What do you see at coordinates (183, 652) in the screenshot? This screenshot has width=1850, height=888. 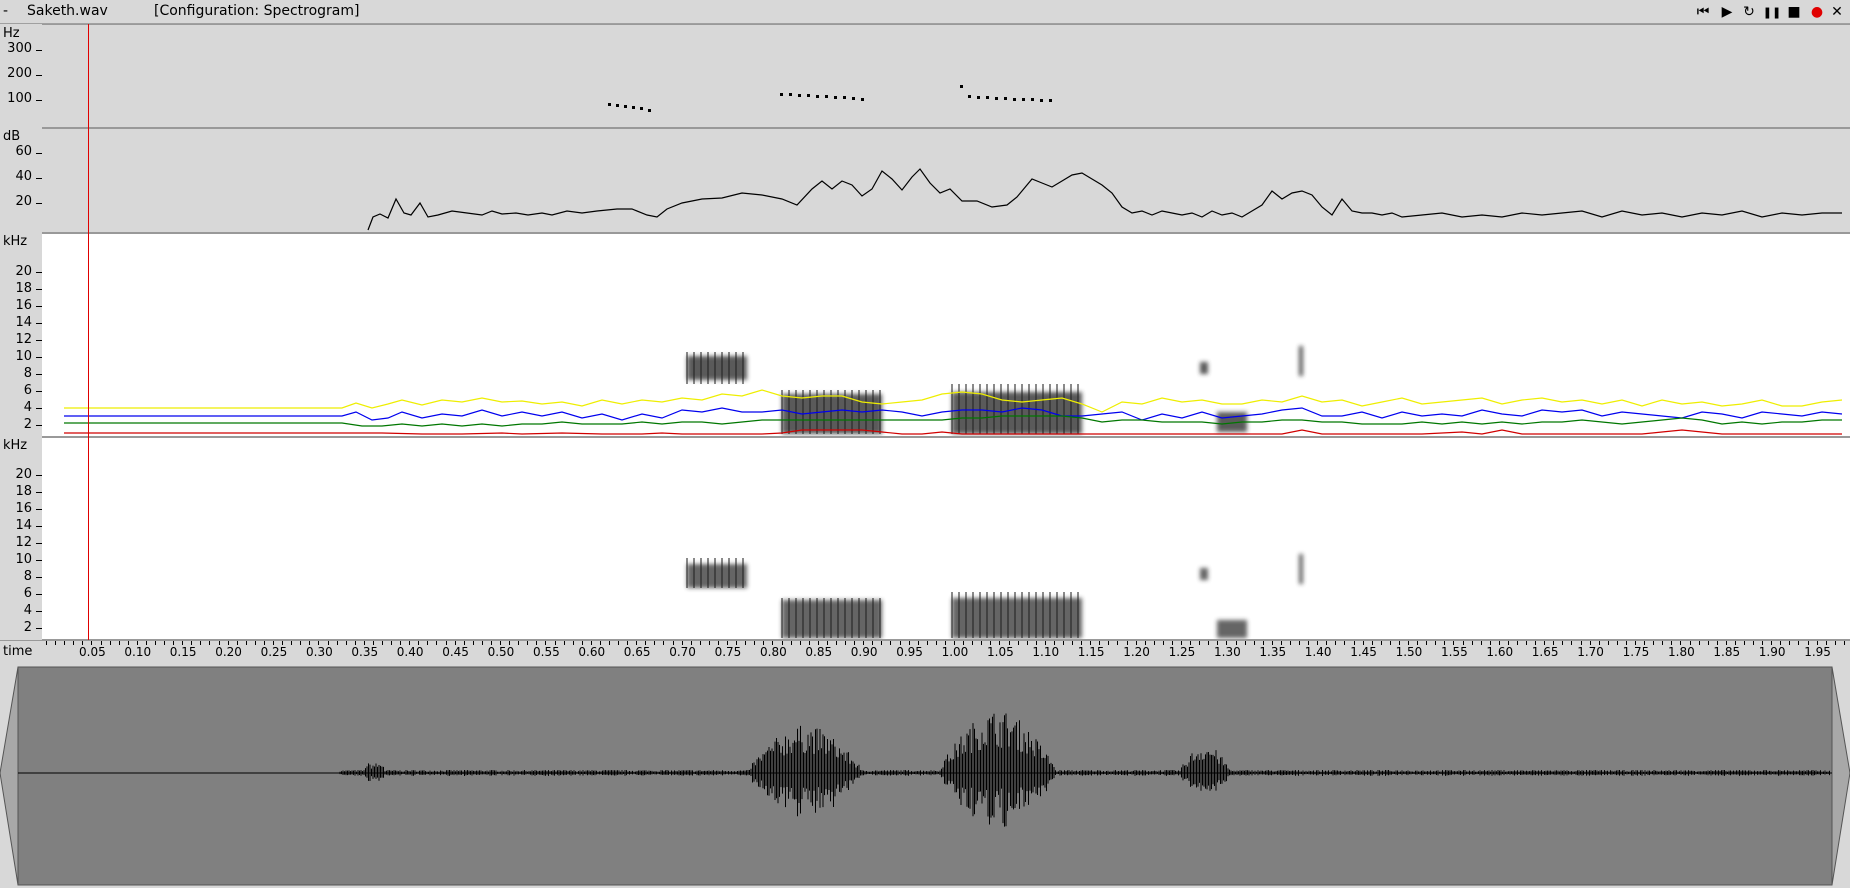 I see `time-tick: 0.15` at bounding box center [183, 652].